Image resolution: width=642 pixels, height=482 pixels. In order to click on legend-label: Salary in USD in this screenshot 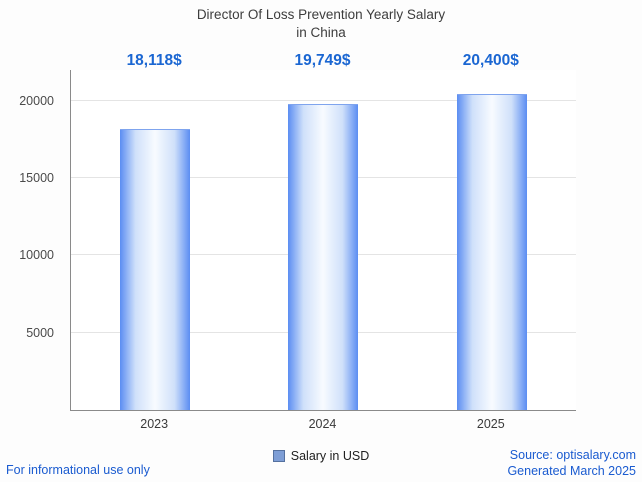, I will do `click(330, 456)`.